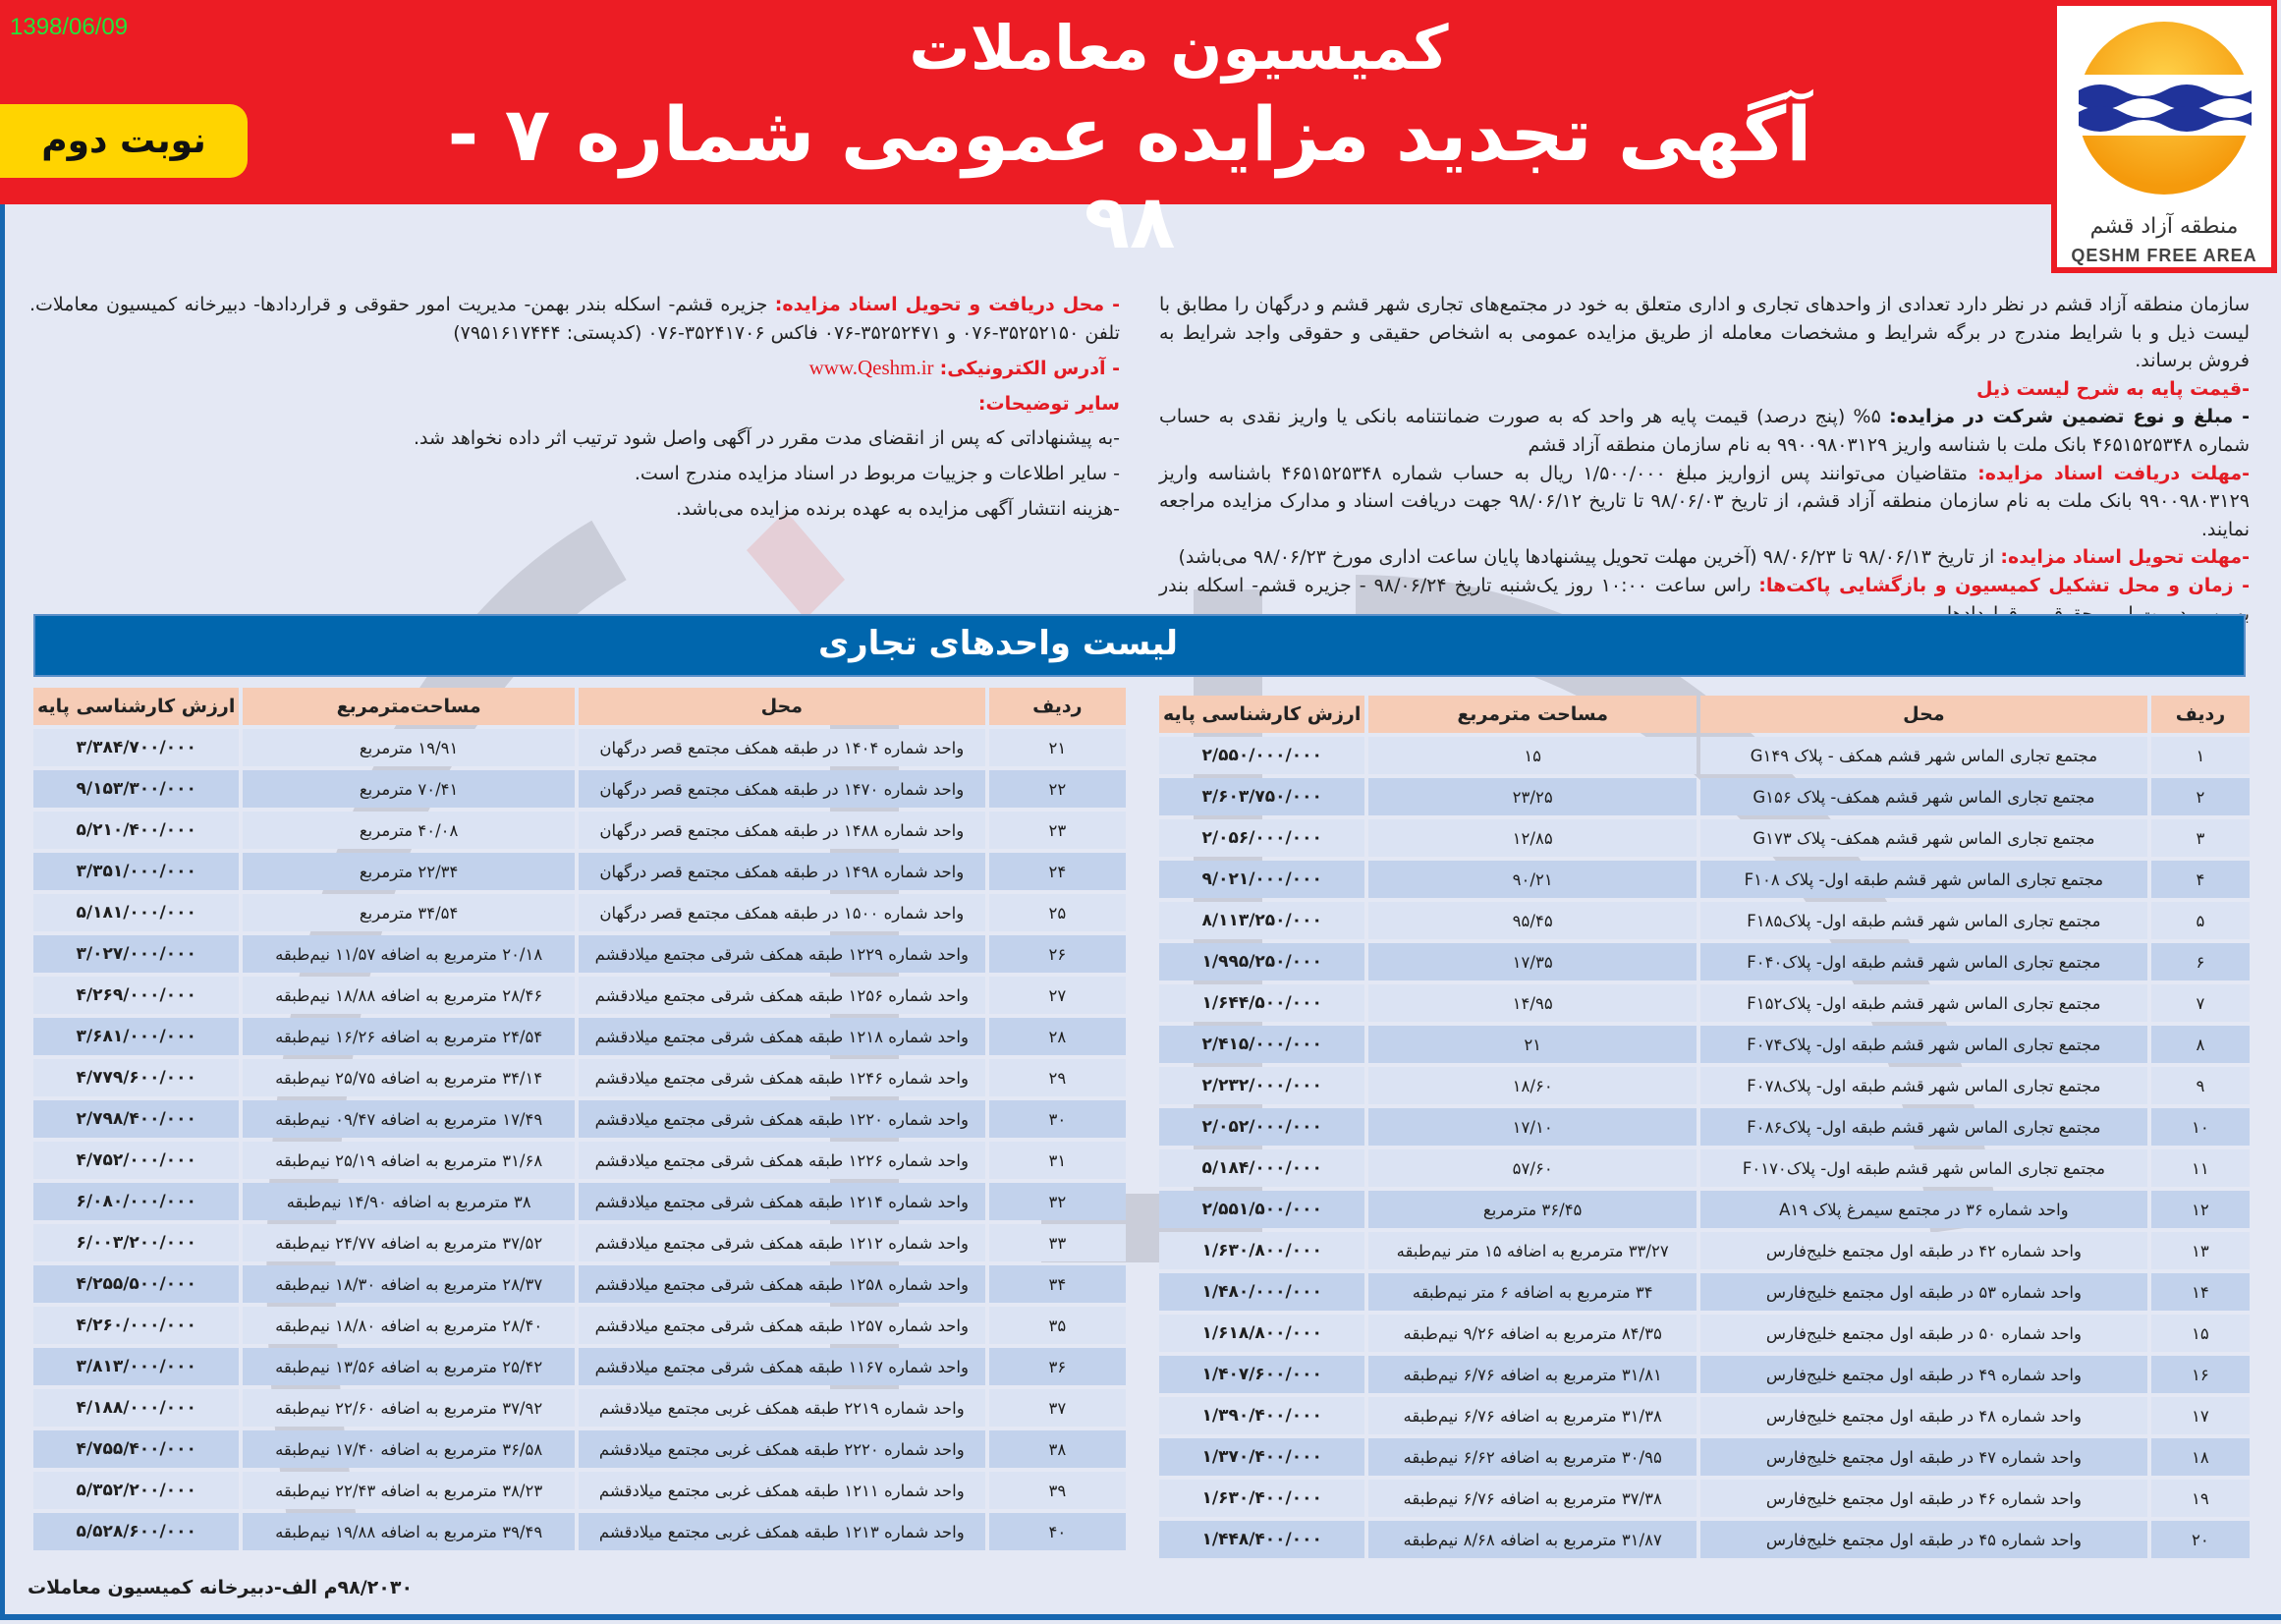 This screenshot has height=1624, width=2281. Describe the element at coordinates (1533, 961) in the screenshot. I see `area-cell: ۱۷/۳۵` at that location.